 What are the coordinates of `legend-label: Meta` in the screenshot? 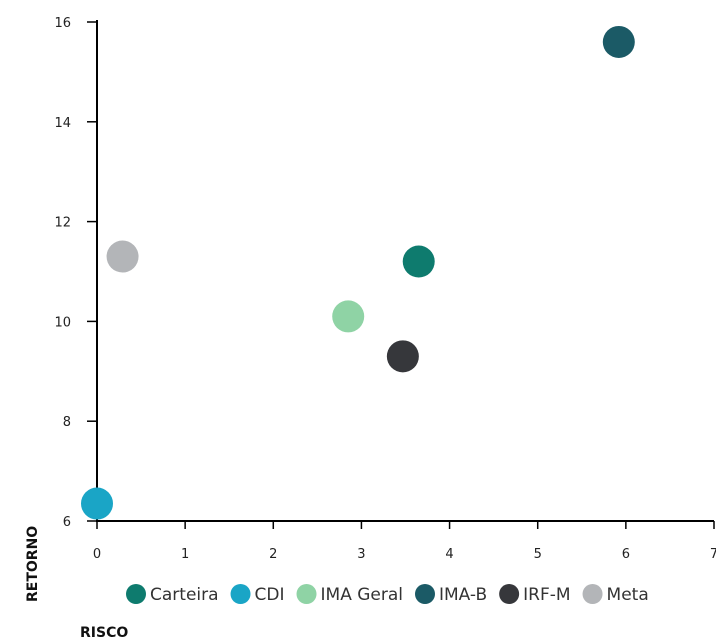 It's located at (628, 595).